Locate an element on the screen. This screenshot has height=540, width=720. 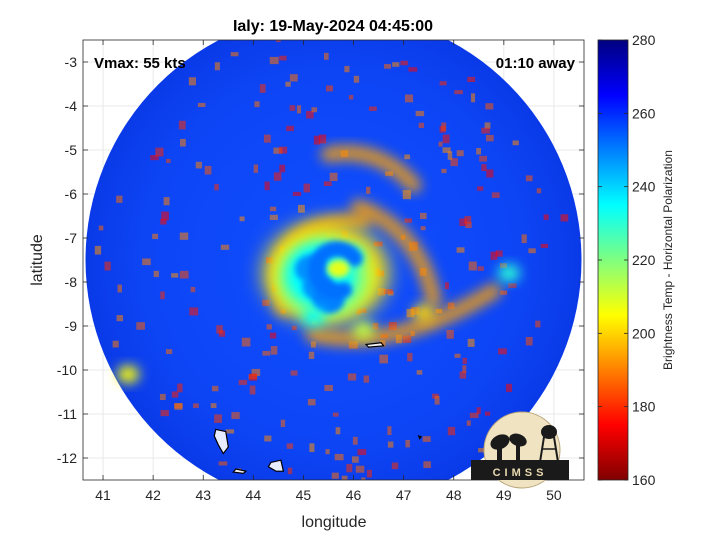
x-tick-label-5: 46 is located at coordinates (354, 495).